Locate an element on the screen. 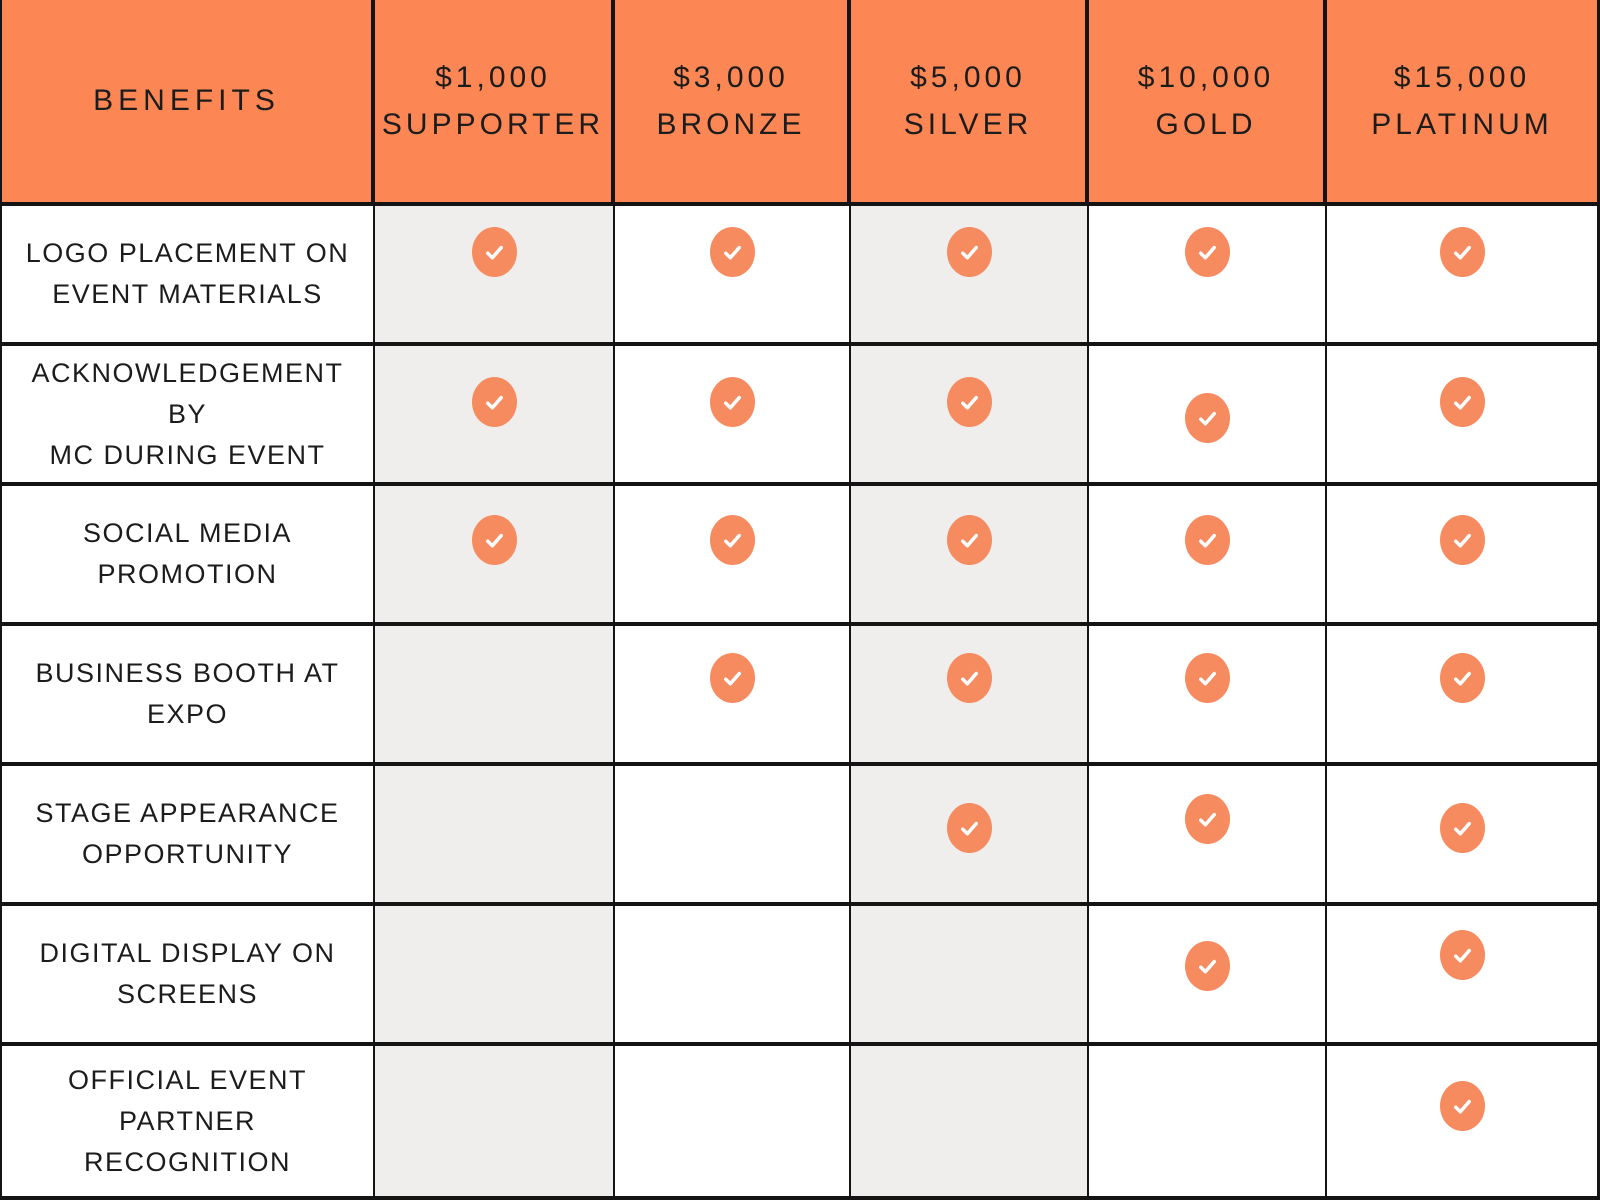 This screenshot has width=1600, height=1200. tier-price: $1,000 is located at coordinates (493, 77).